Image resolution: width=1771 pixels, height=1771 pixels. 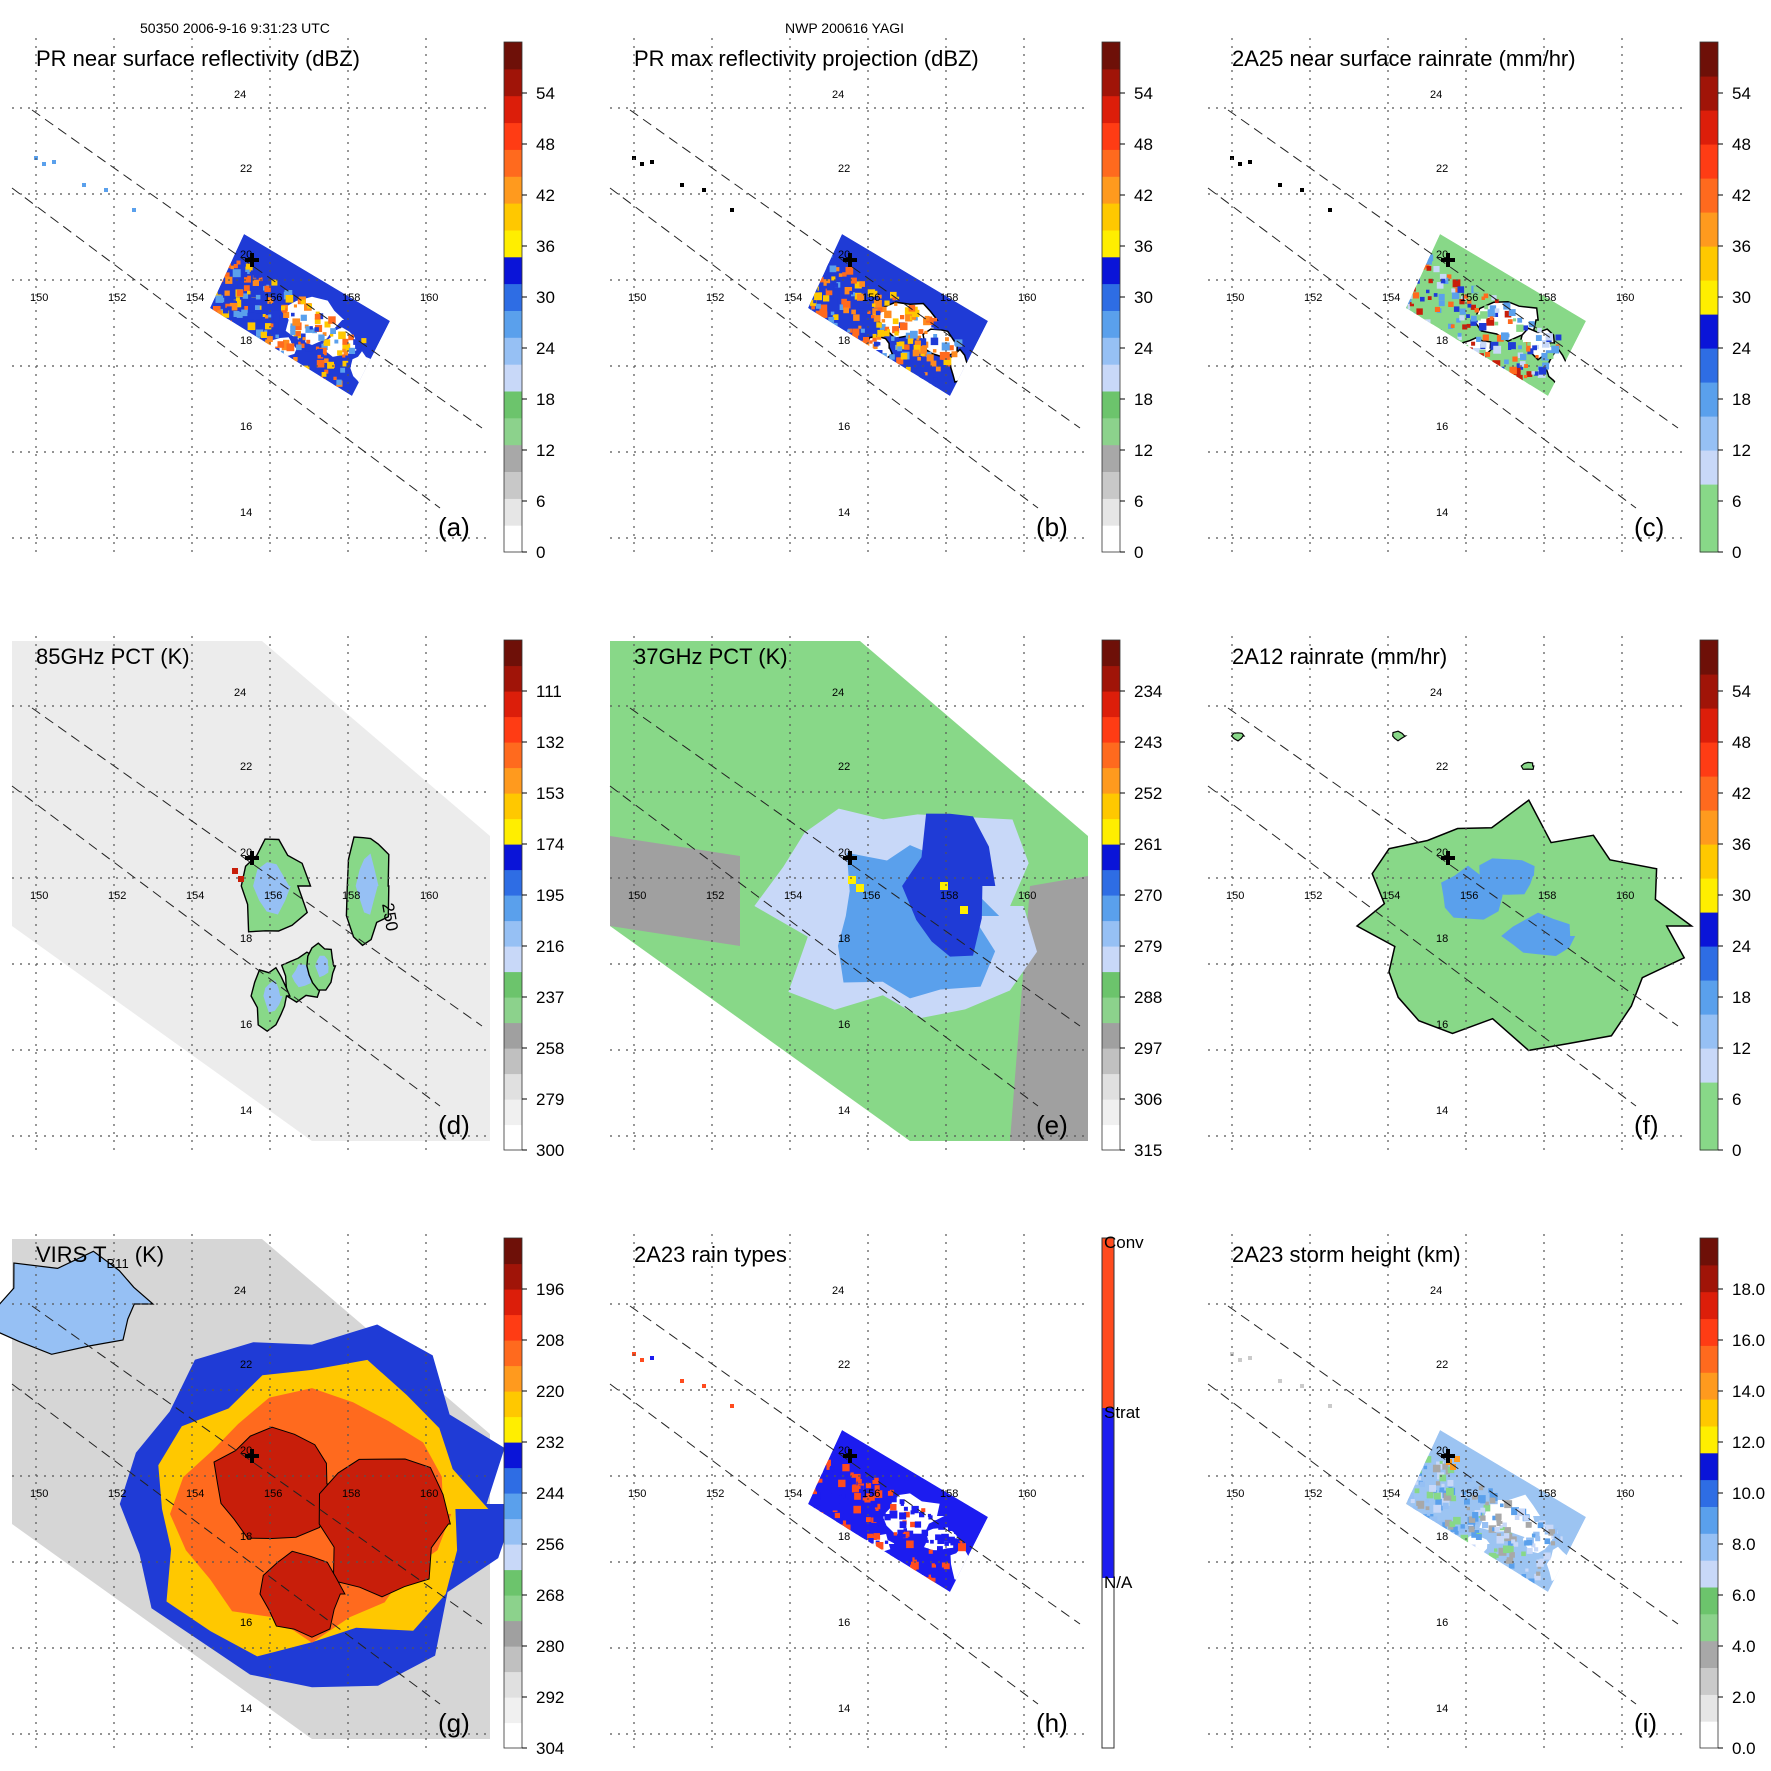 I want to click on isolated-rain-cell, so click(x=1238, y=737).